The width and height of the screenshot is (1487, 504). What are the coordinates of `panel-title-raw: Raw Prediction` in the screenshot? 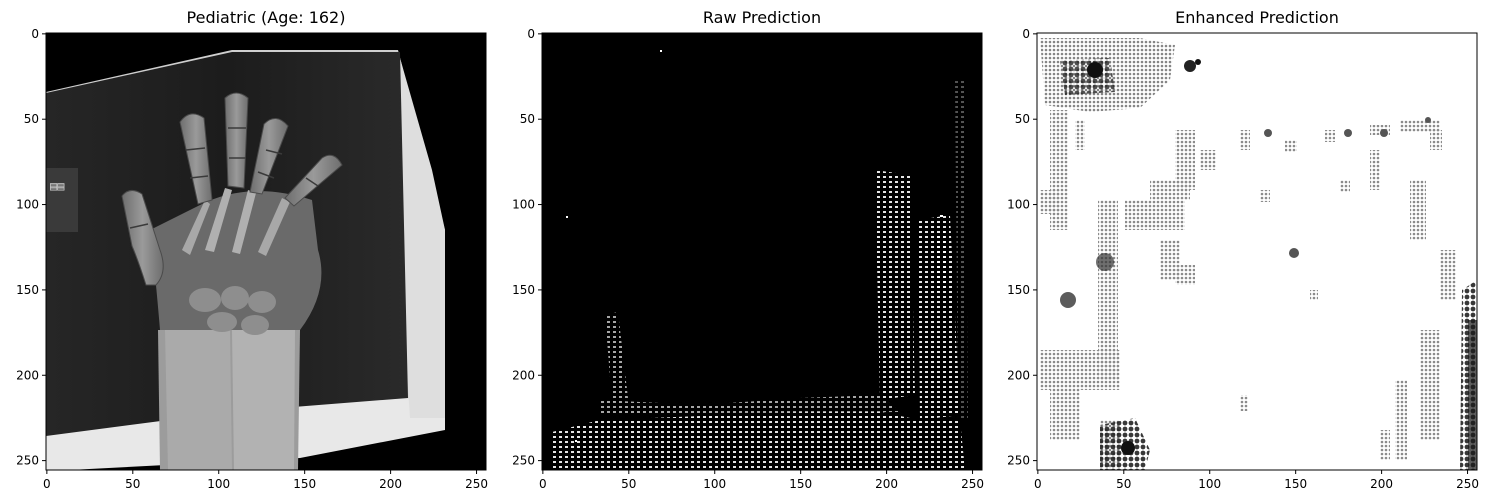 It's located at (762, 17).